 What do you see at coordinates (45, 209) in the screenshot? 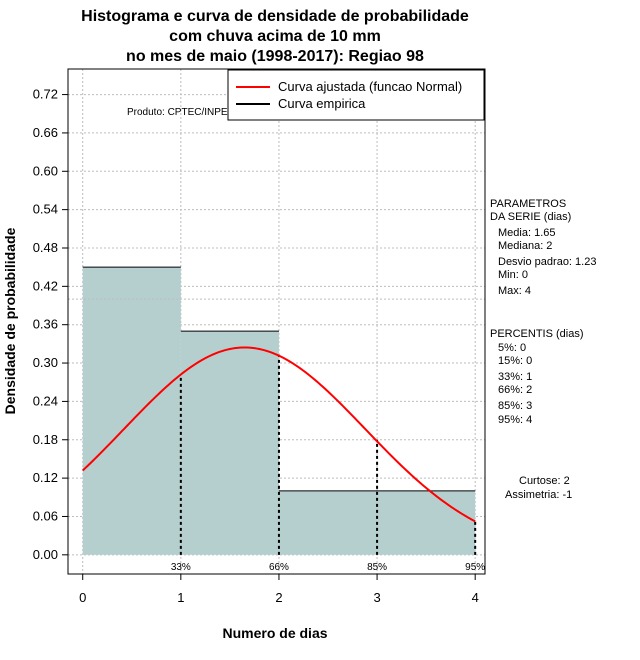
I see `y-tick-label: 0.54` at bounding box center [45, 209].